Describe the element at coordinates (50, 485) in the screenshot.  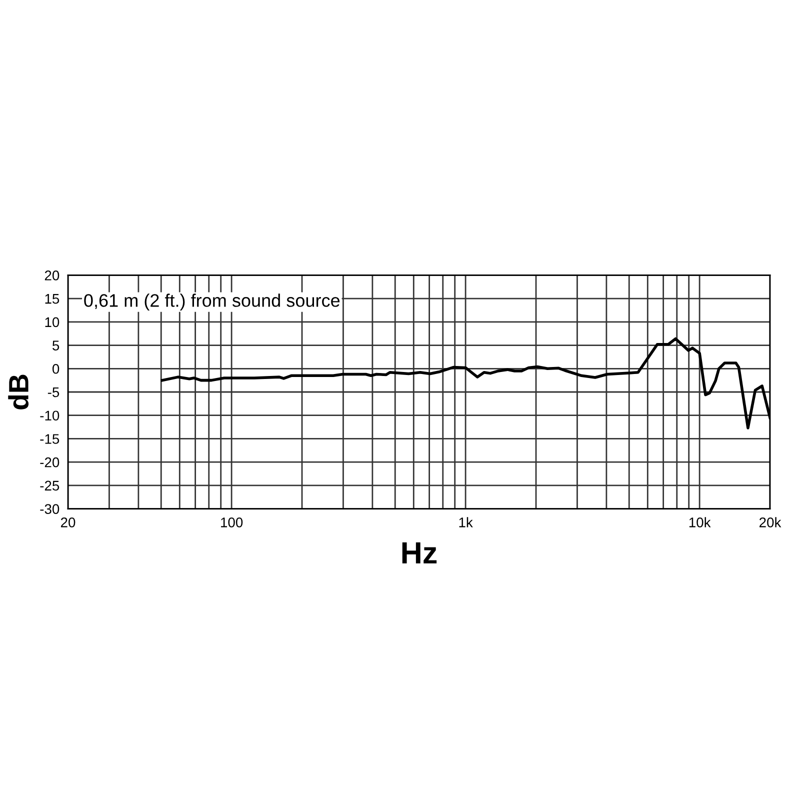
I see `y-tick-label: -25` at that location.